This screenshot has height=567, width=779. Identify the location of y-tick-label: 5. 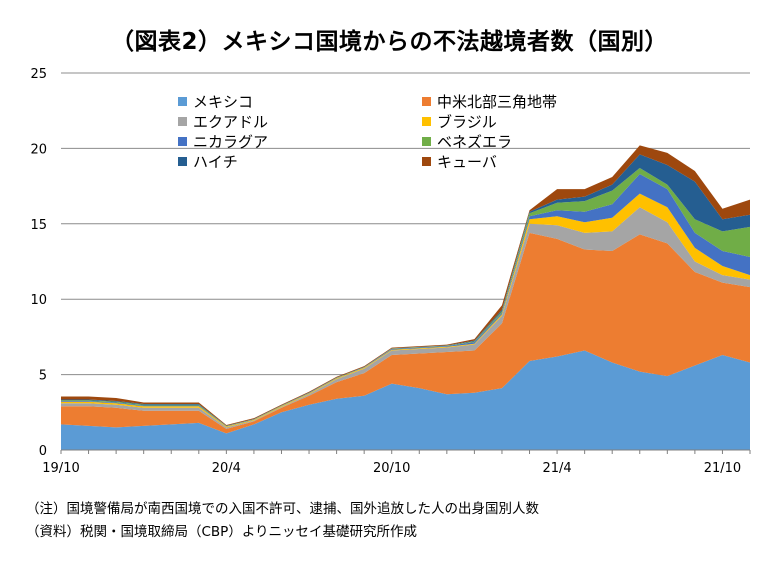
(43, 376).